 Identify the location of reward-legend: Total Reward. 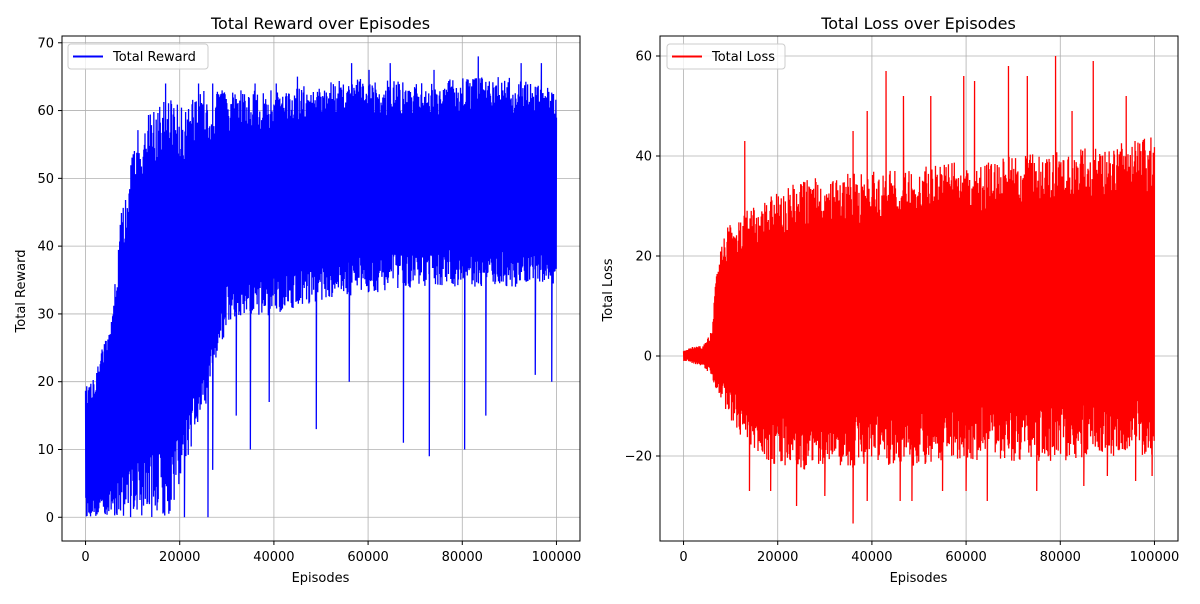
(138, 56).